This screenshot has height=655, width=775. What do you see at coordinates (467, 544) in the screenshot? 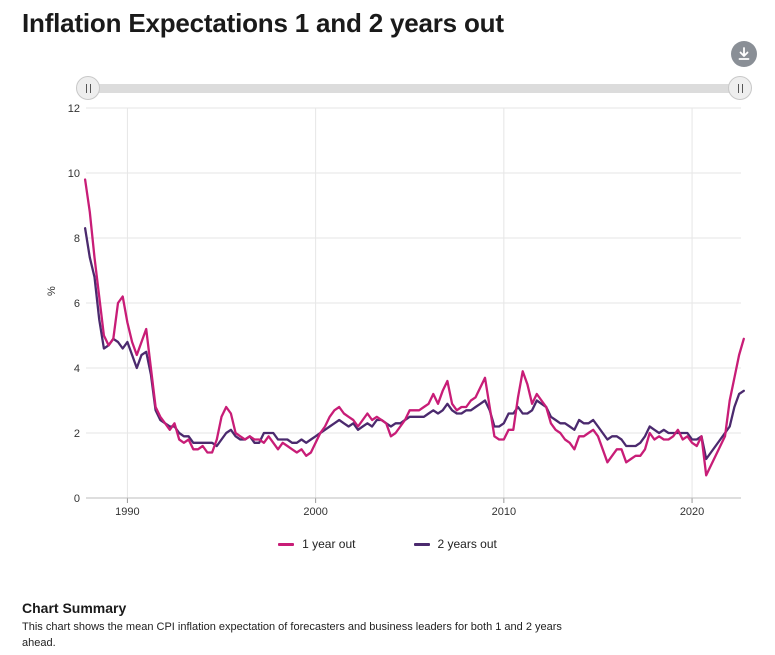
I see `legend-label-2-years: 2 years out` at bounding box center [467, 544].